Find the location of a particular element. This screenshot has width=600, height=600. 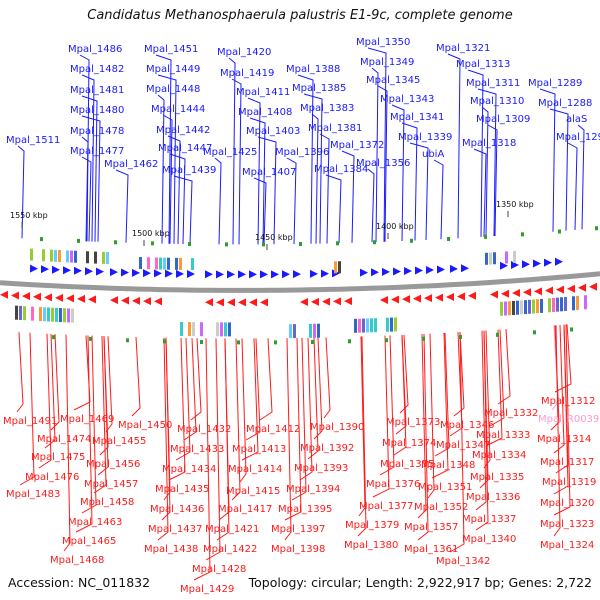

gene-label: Mpal_1412 is located at coordinates (273, 429).